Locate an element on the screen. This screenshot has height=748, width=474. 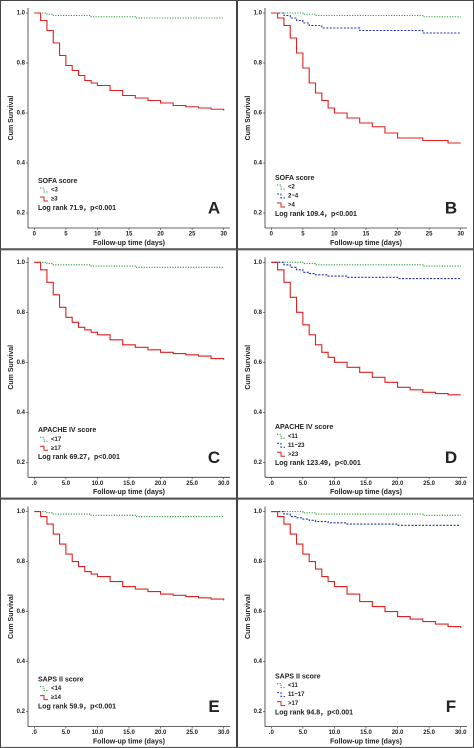
legend-title: APACHE IV score is located at coordinates (67, 430).